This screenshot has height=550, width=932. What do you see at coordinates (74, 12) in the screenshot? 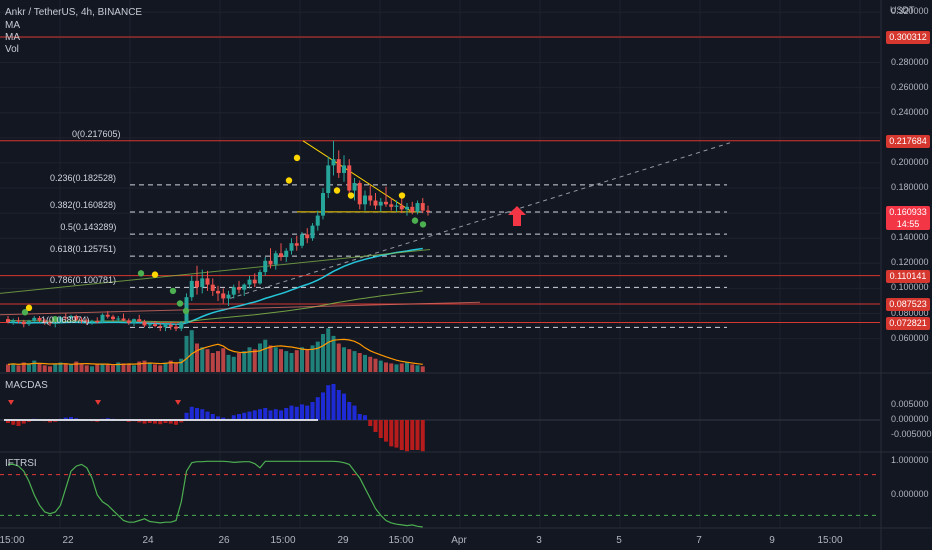
I see `symbol-title: Ankr / TetherUS, 4h, BINANCE` at bounding box center [74, 12].